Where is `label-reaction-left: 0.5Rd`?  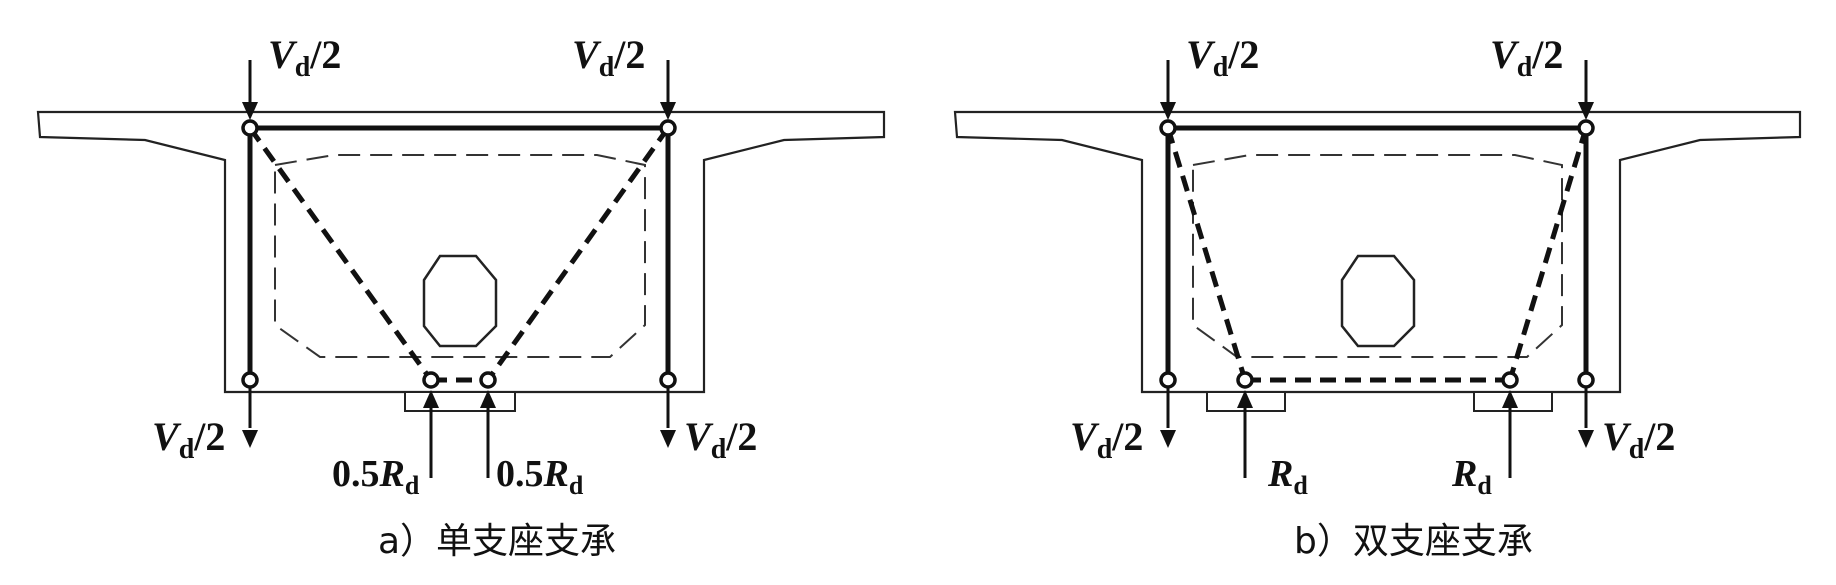 label-reaction-left: 0.5Rd is located at coordinates (376, 476).